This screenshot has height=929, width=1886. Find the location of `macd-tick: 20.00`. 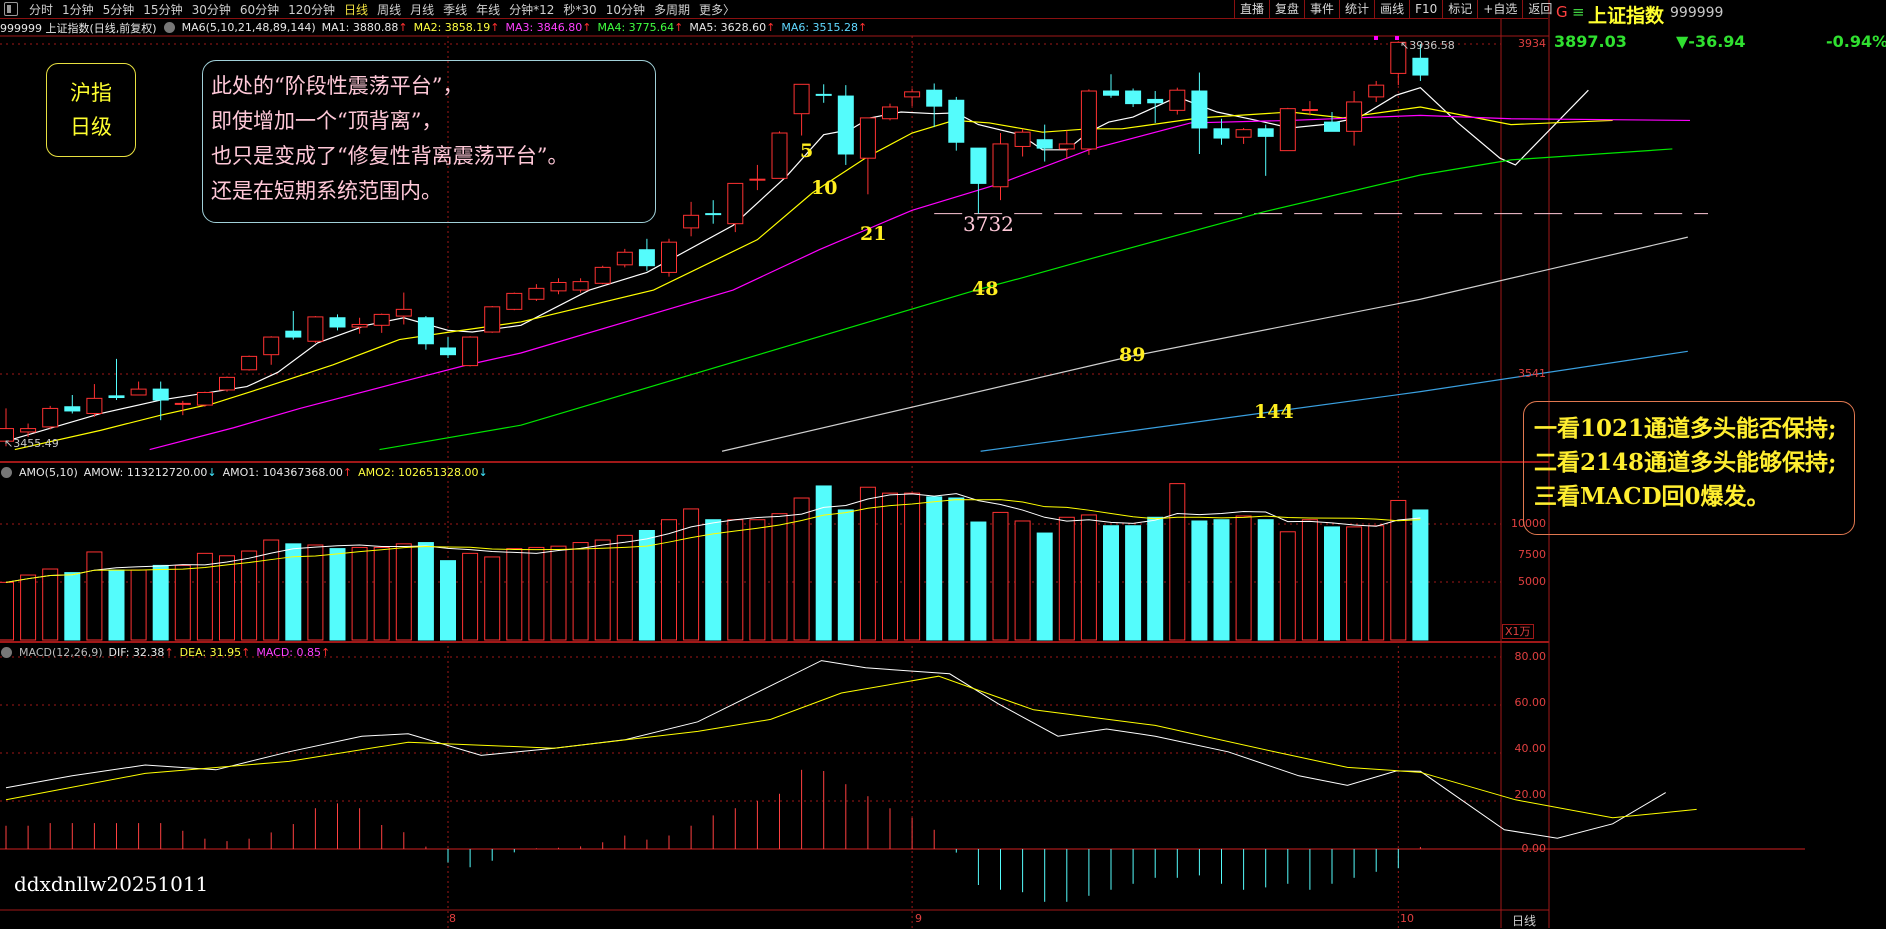

macd-tick: 20.00 is located at coordinates (1530, 794).